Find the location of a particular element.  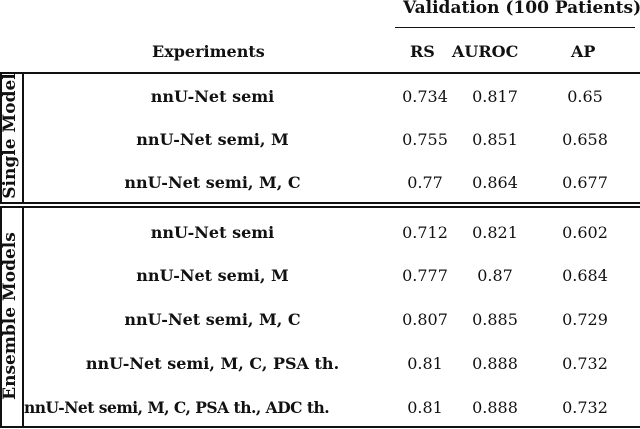

group-header-underline is located at coordinates (515, 27).